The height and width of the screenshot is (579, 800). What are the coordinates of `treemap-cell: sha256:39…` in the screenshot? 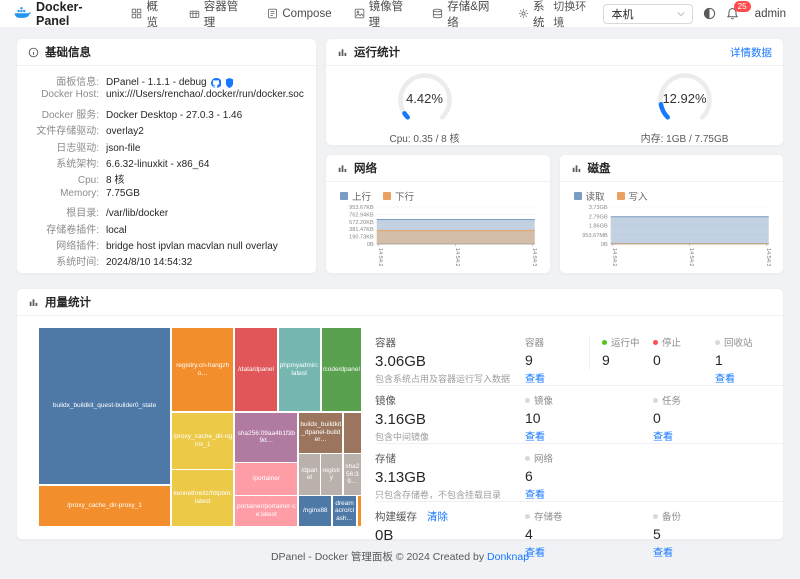 It's located at (352, 474).